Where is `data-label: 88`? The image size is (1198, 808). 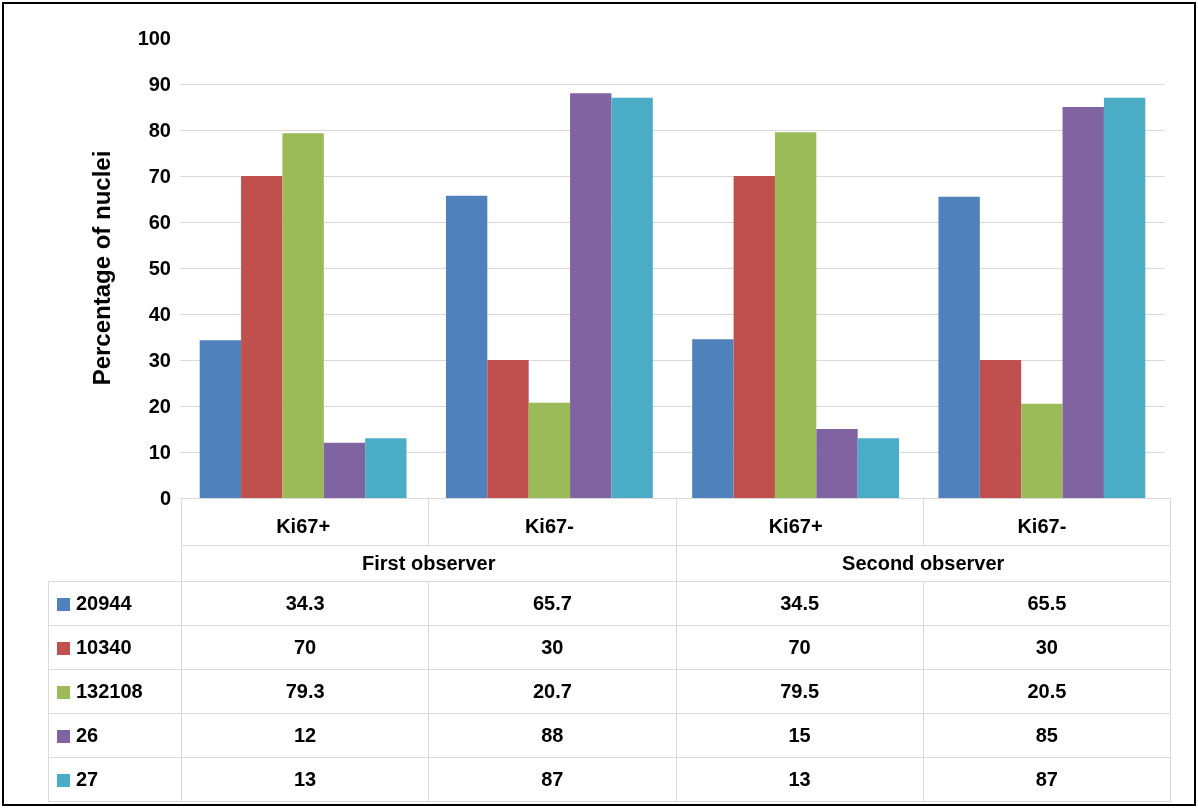 data-label: 88 is located at coordinates (552, 735).